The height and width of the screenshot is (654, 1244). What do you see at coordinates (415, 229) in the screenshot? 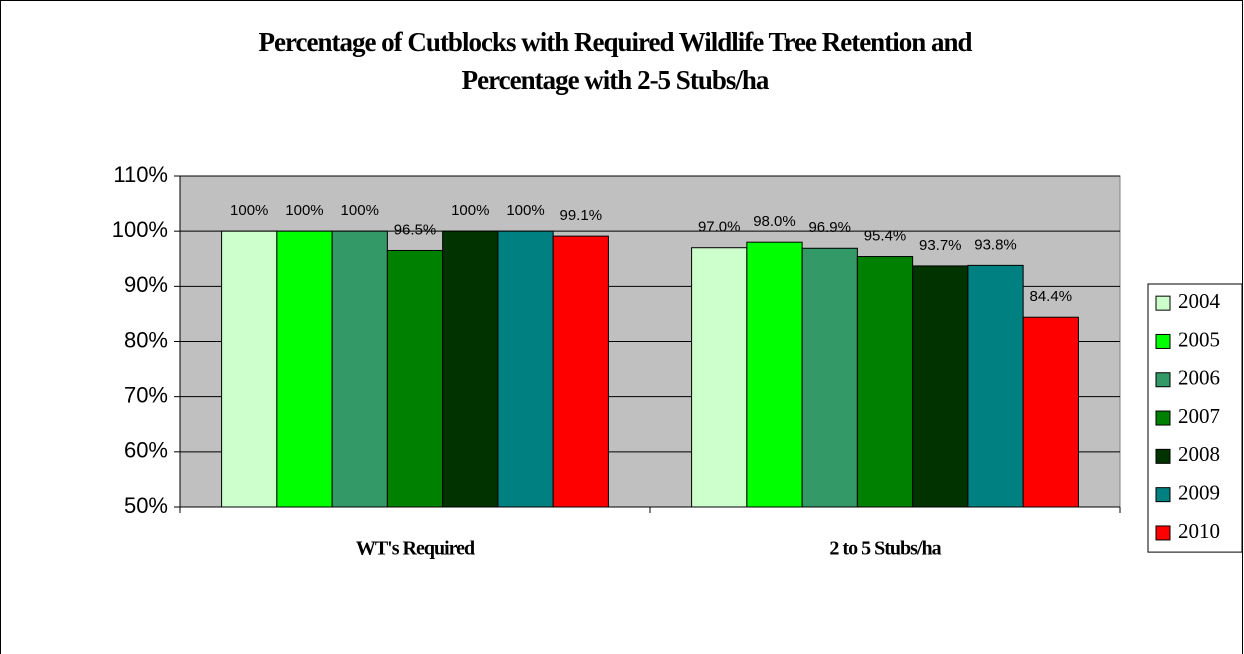
I see `value-label: 96.5%` at bounding box center [415, 229].